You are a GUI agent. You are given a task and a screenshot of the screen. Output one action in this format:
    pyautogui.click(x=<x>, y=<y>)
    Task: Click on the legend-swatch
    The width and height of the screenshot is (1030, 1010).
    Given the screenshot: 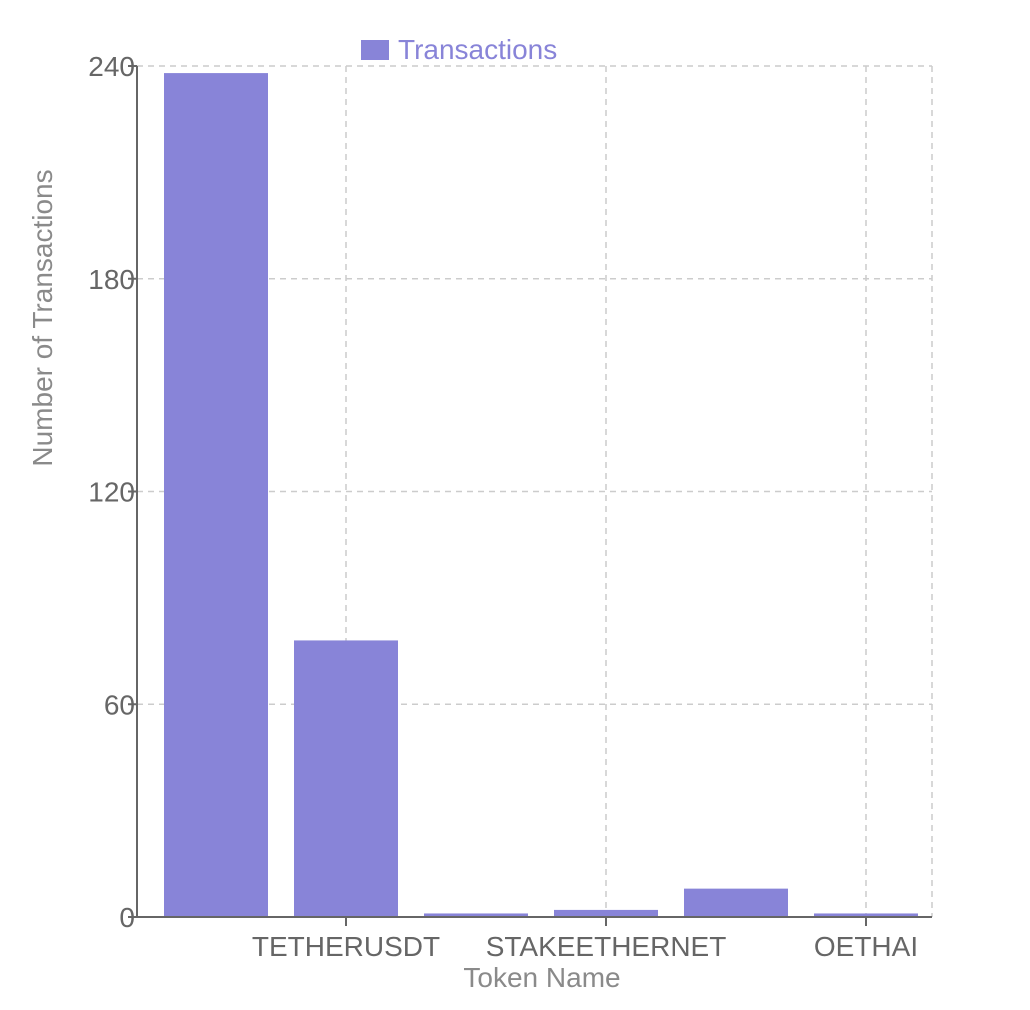 What is the action you would take?
    pyautogui.click(x=375, y=50)
    